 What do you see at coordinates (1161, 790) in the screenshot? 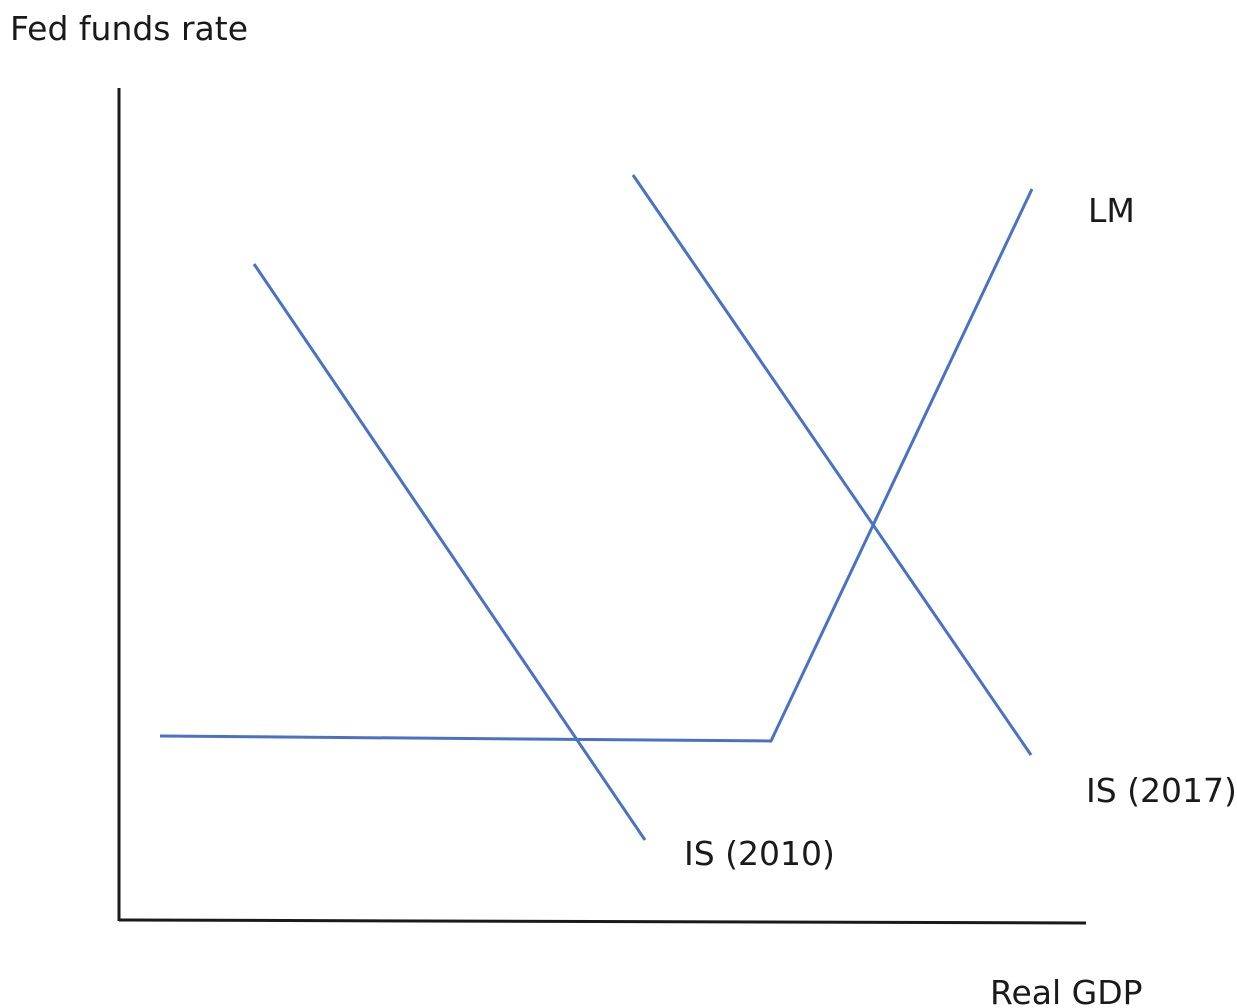
I see `is-2017-label: IS (2017)` at bounding box center [1161, 790].